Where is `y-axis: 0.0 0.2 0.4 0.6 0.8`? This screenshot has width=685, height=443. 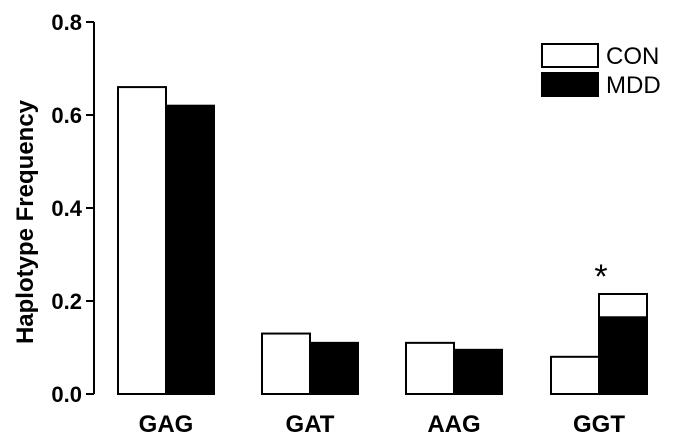 y-axis: 0.0 0.2 0.4 0.6 0.8 is located at coordinates (73, 208).